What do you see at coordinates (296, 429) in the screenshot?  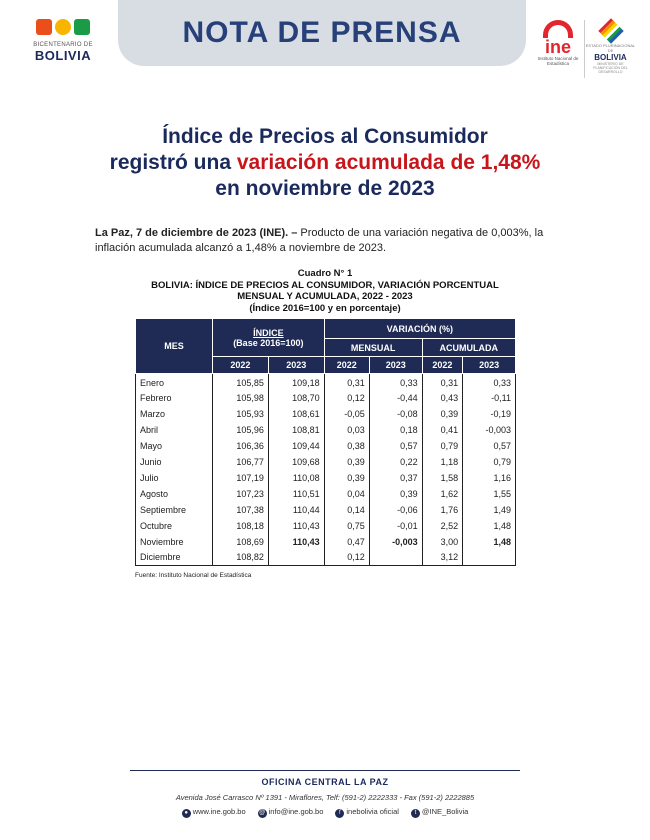 I see `value-cell: 108,81` at bounding box center [296, 429].